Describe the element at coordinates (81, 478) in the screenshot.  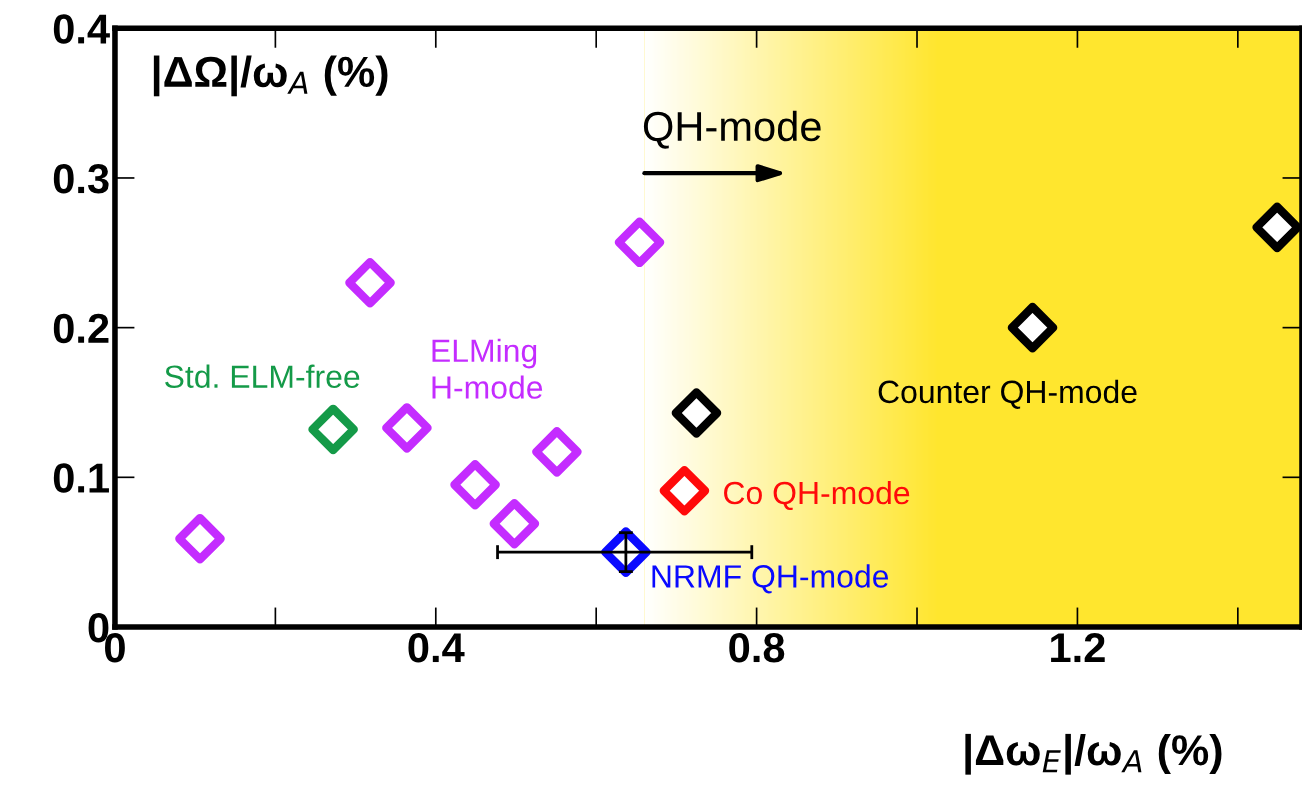
I see `y-tick-label: 0.1` at that location.